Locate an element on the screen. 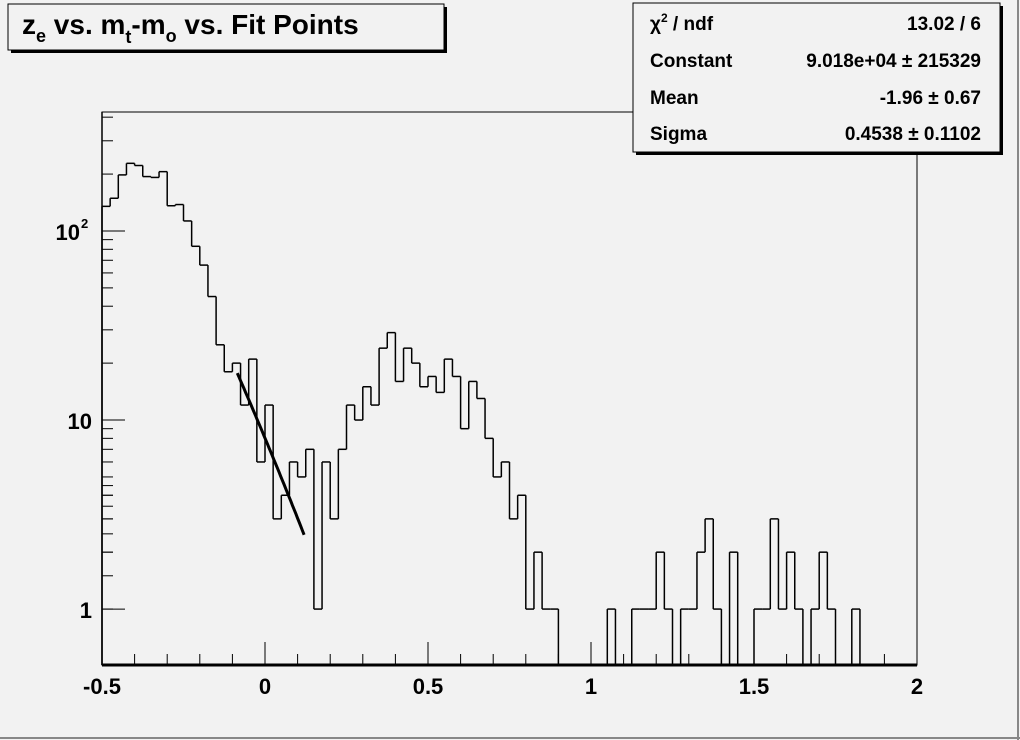 Image resolution: width=1020 pixels, height=740 pixels. y-tick-labels: 1 10 10 2 is located at coordinates (74, 419).